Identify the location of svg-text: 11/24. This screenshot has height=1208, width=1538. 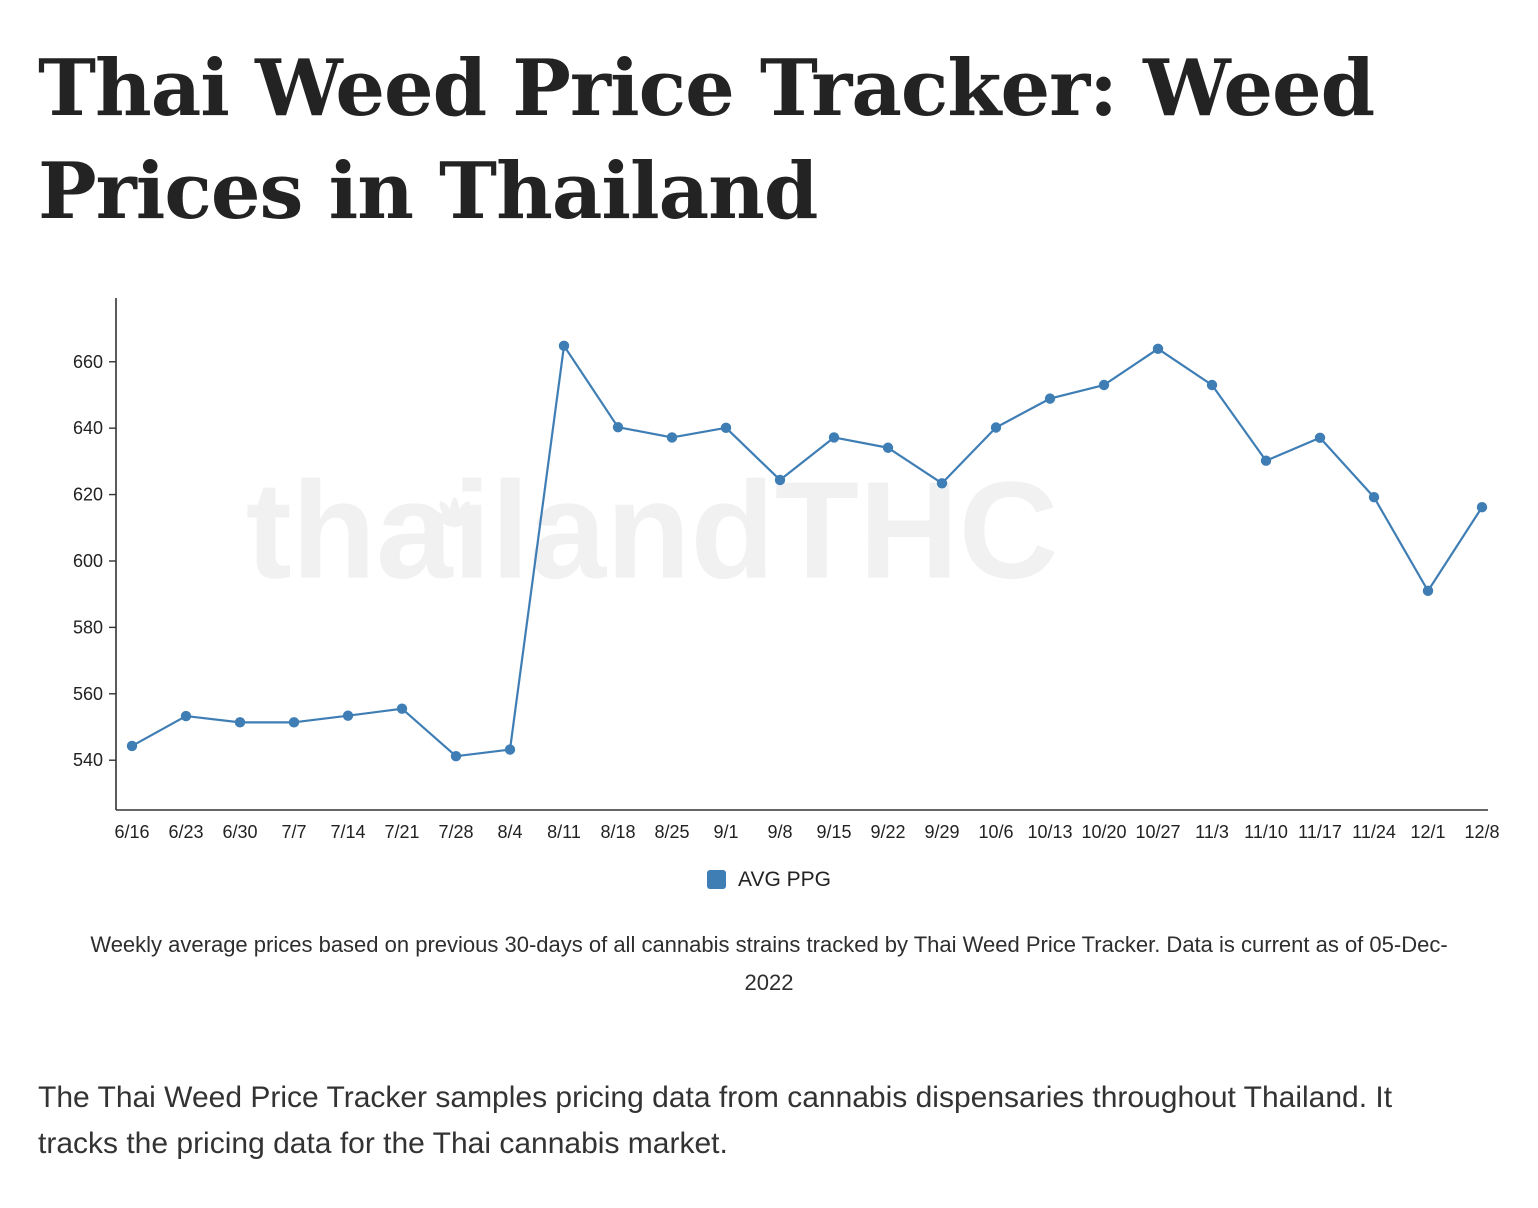
(1374, 832).